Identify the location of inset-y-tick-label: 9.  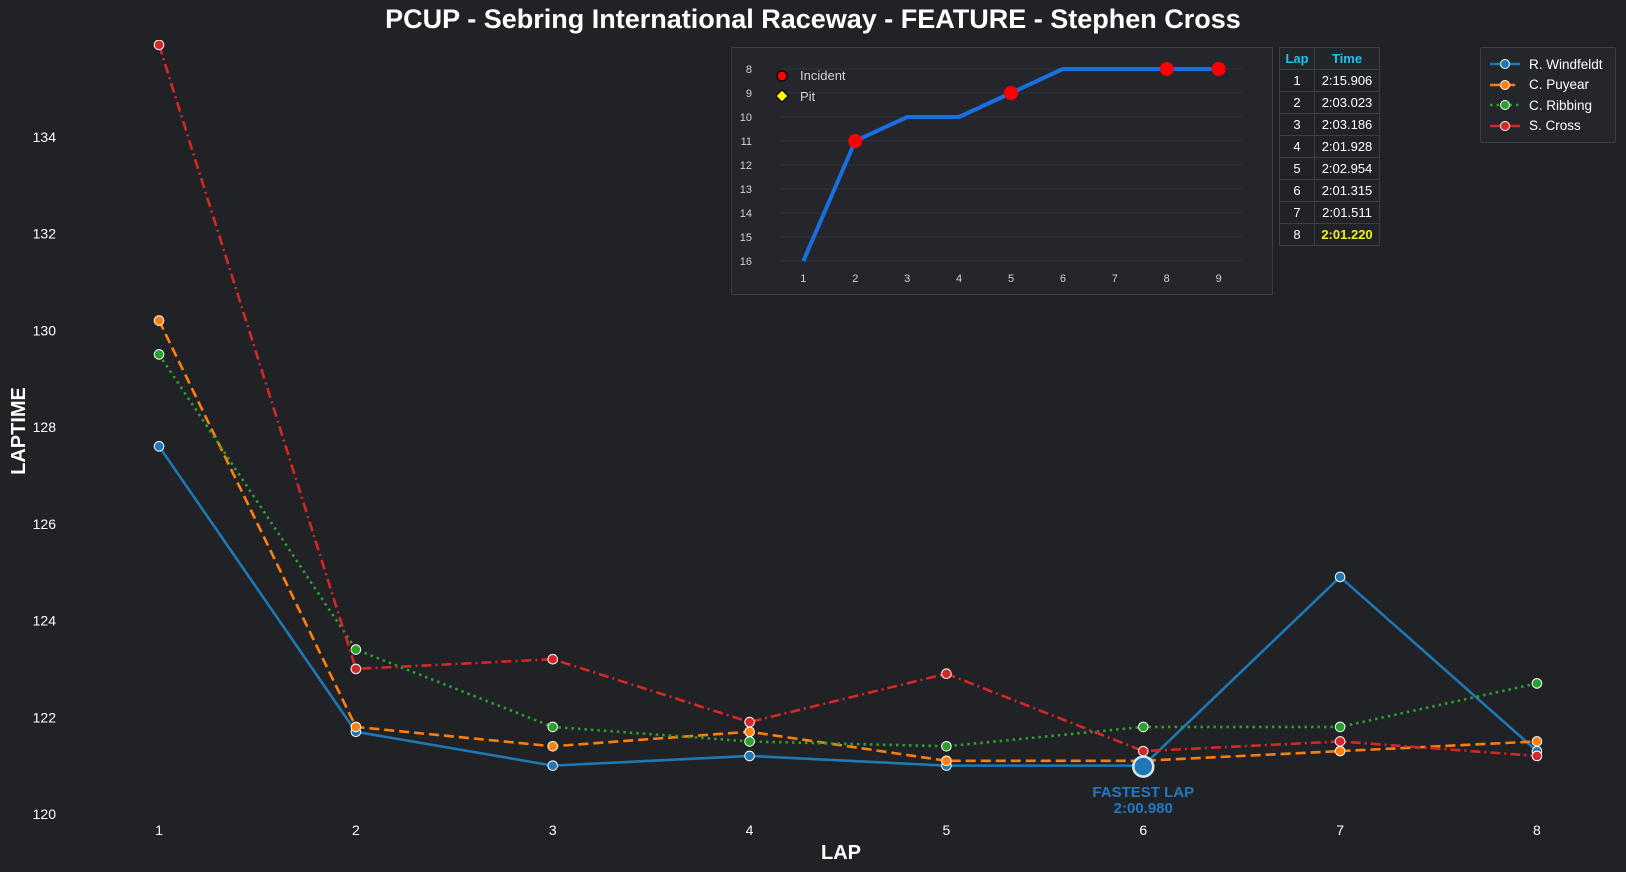
(749, 94).